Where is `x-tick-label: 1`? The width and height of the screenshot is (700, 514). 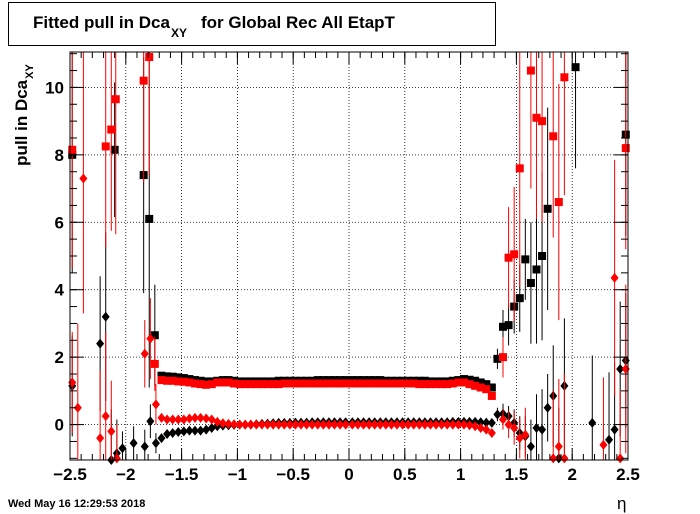 x-tick-label: 1 is located at coordinates (460, 474).